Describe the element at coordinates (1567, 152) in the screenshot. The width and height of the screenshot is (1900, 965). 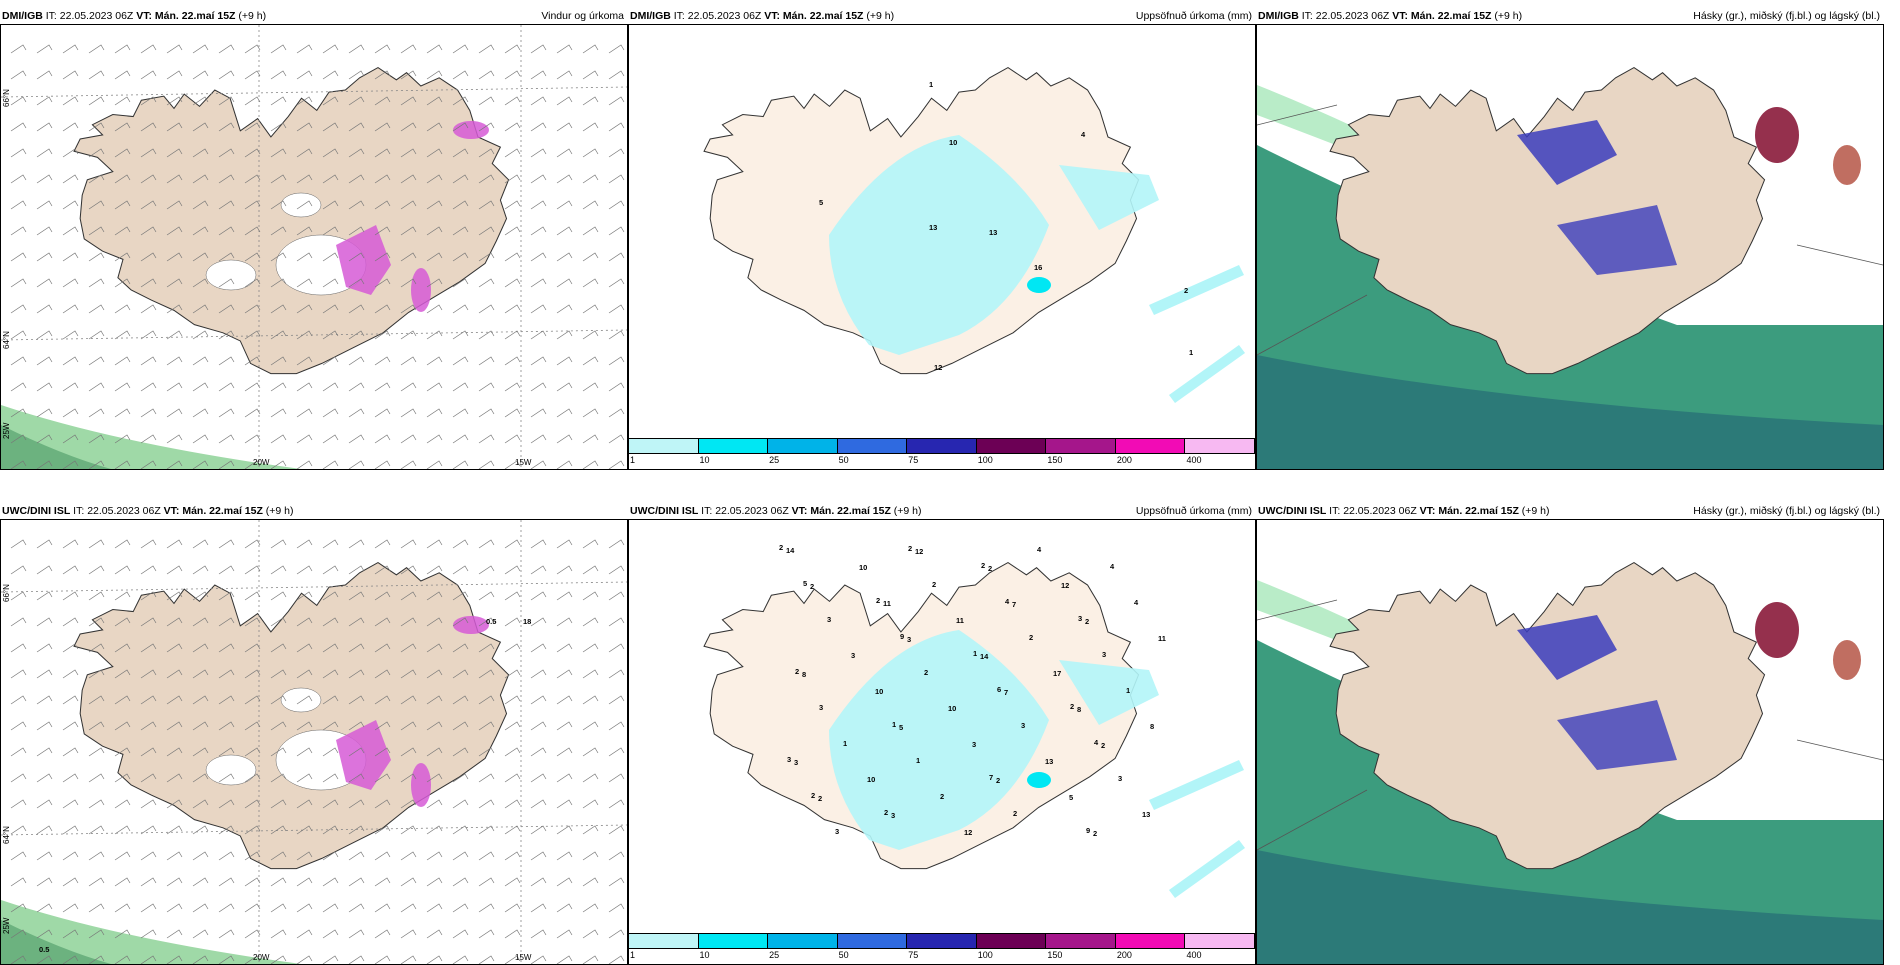
I see `mid-cloud-blue` at that location.